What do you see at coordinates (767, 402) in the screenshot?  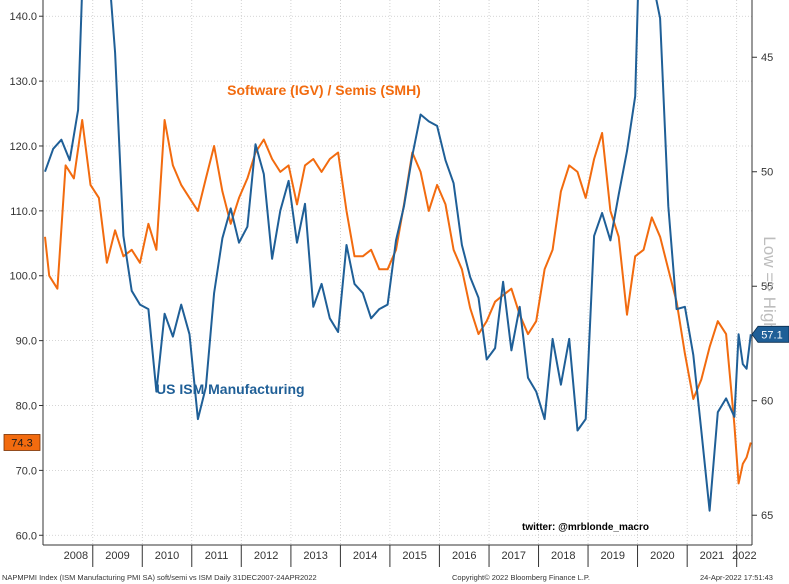 I see `right-axis-tick-label: 60` at bounding box center [767, 402].